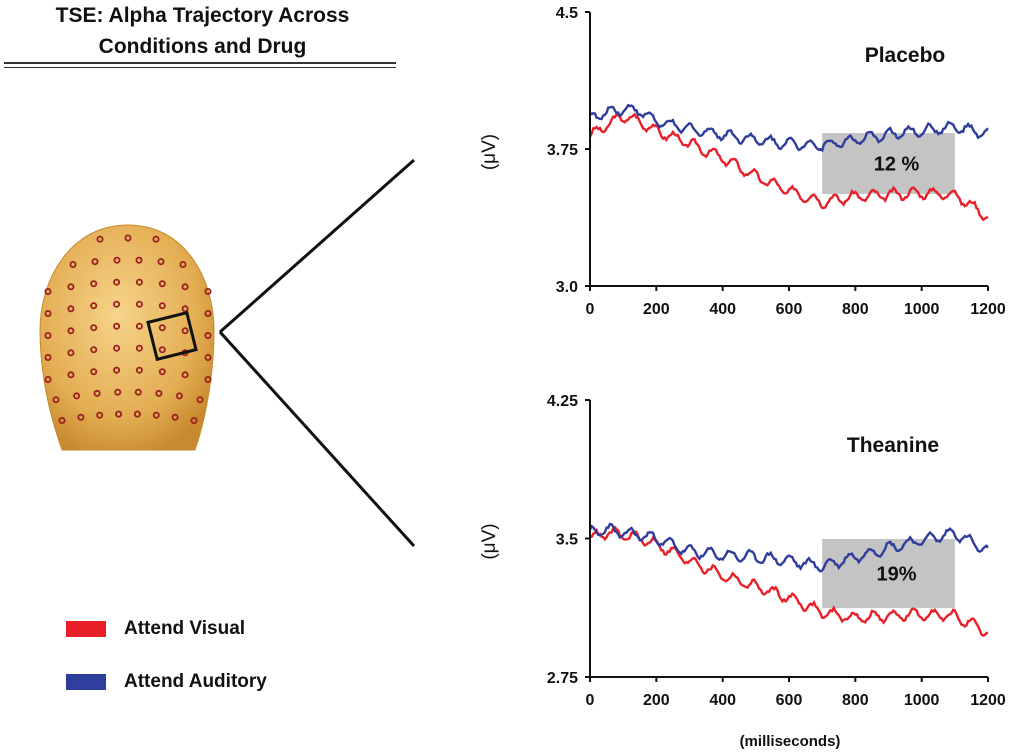 The height and width of the screenshot is (753, 1011). I want to click on legend-swatch-auditory, so click(86, 682).